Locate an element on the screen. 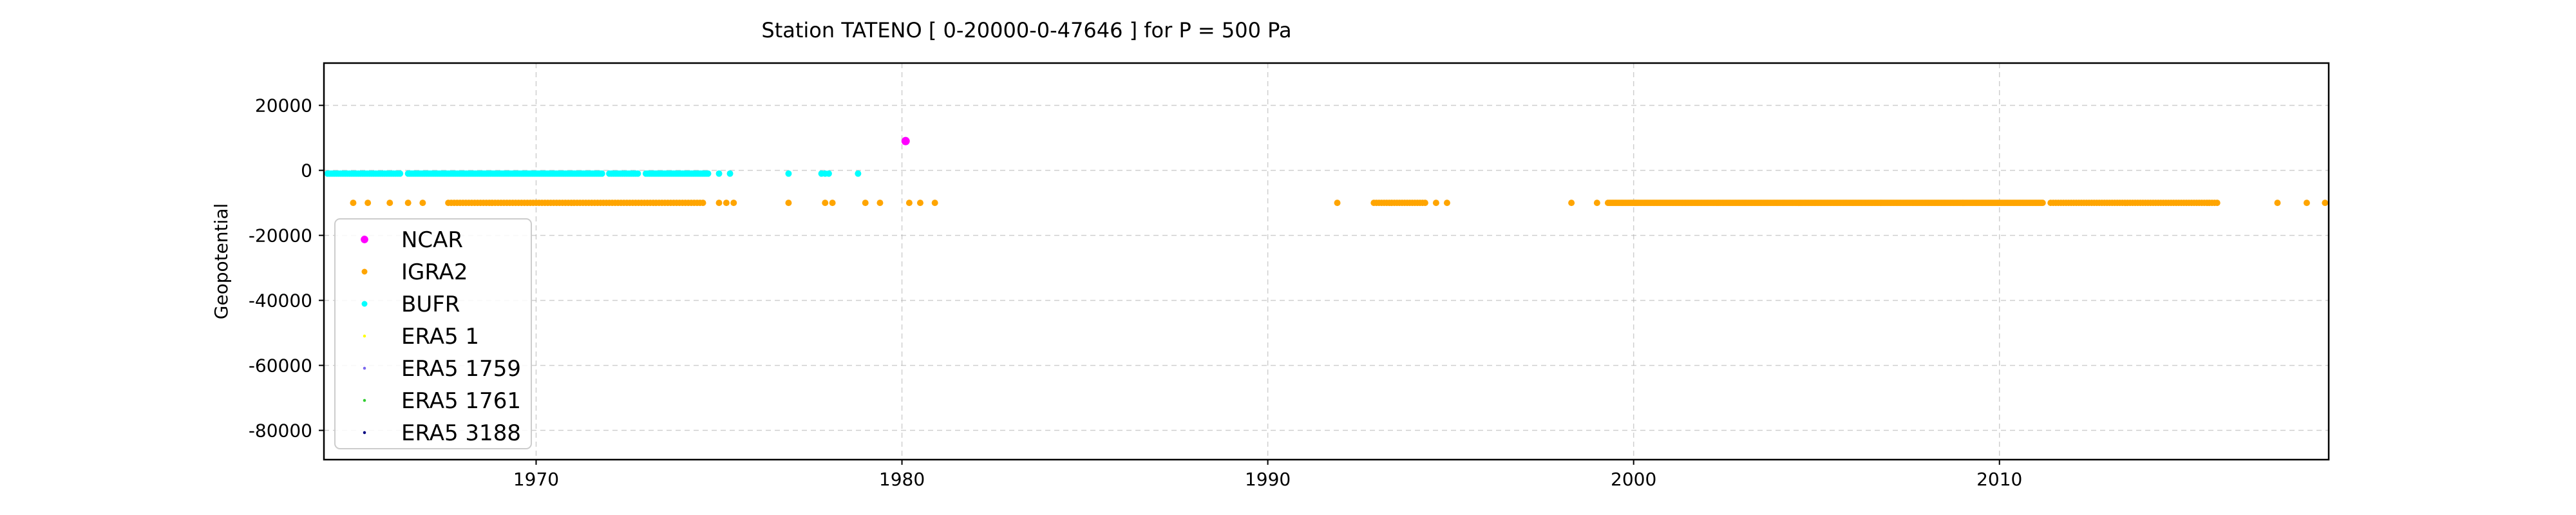 This screenshot has width=2576, height=515. legend-label: BUFR is located at coordinates (431, 304).